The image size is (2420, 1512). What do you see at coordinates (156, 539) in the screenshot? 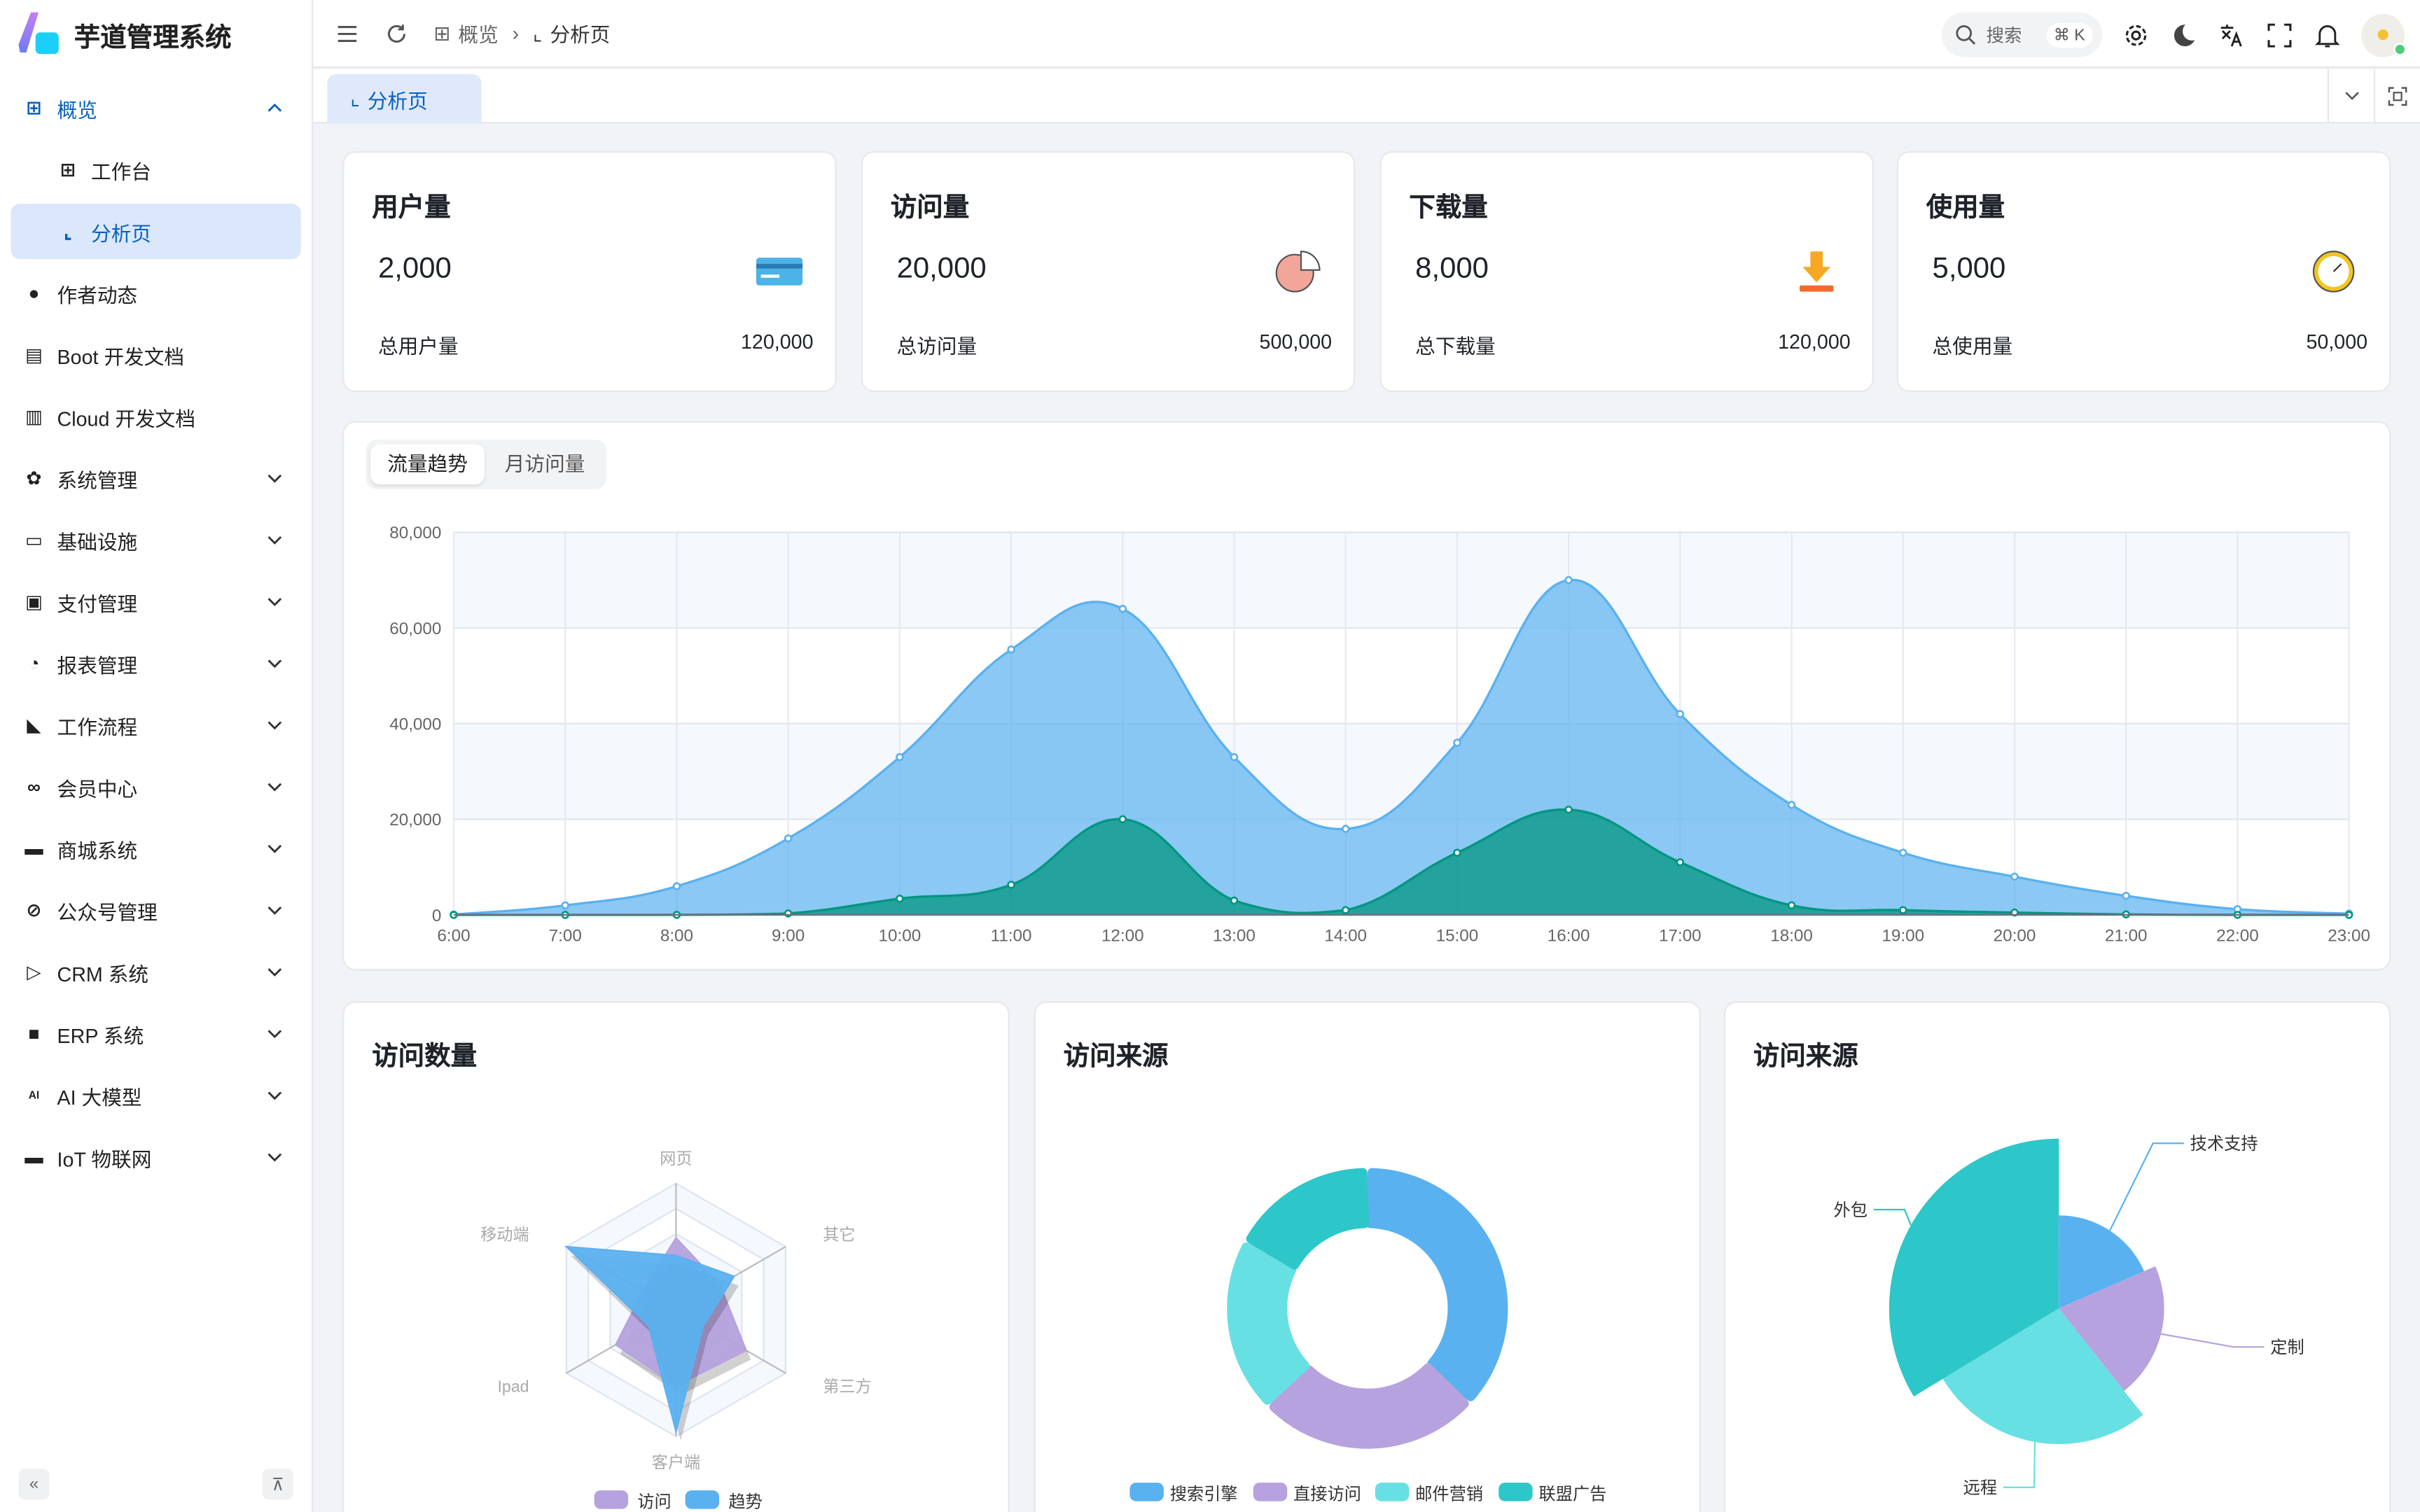
I see `sidebar-item-7: ▭ 基础设施` at bounding box center [156, 539].